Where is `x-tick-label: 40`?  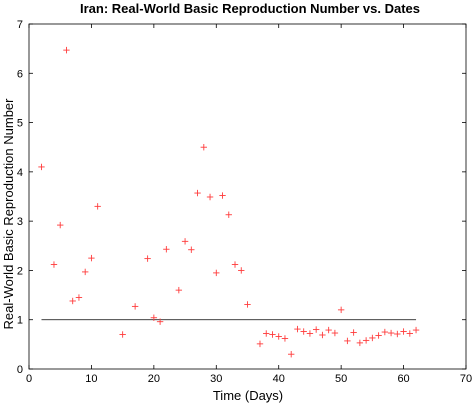 x-tick-label: 40 is located at coordinates (279, 379).